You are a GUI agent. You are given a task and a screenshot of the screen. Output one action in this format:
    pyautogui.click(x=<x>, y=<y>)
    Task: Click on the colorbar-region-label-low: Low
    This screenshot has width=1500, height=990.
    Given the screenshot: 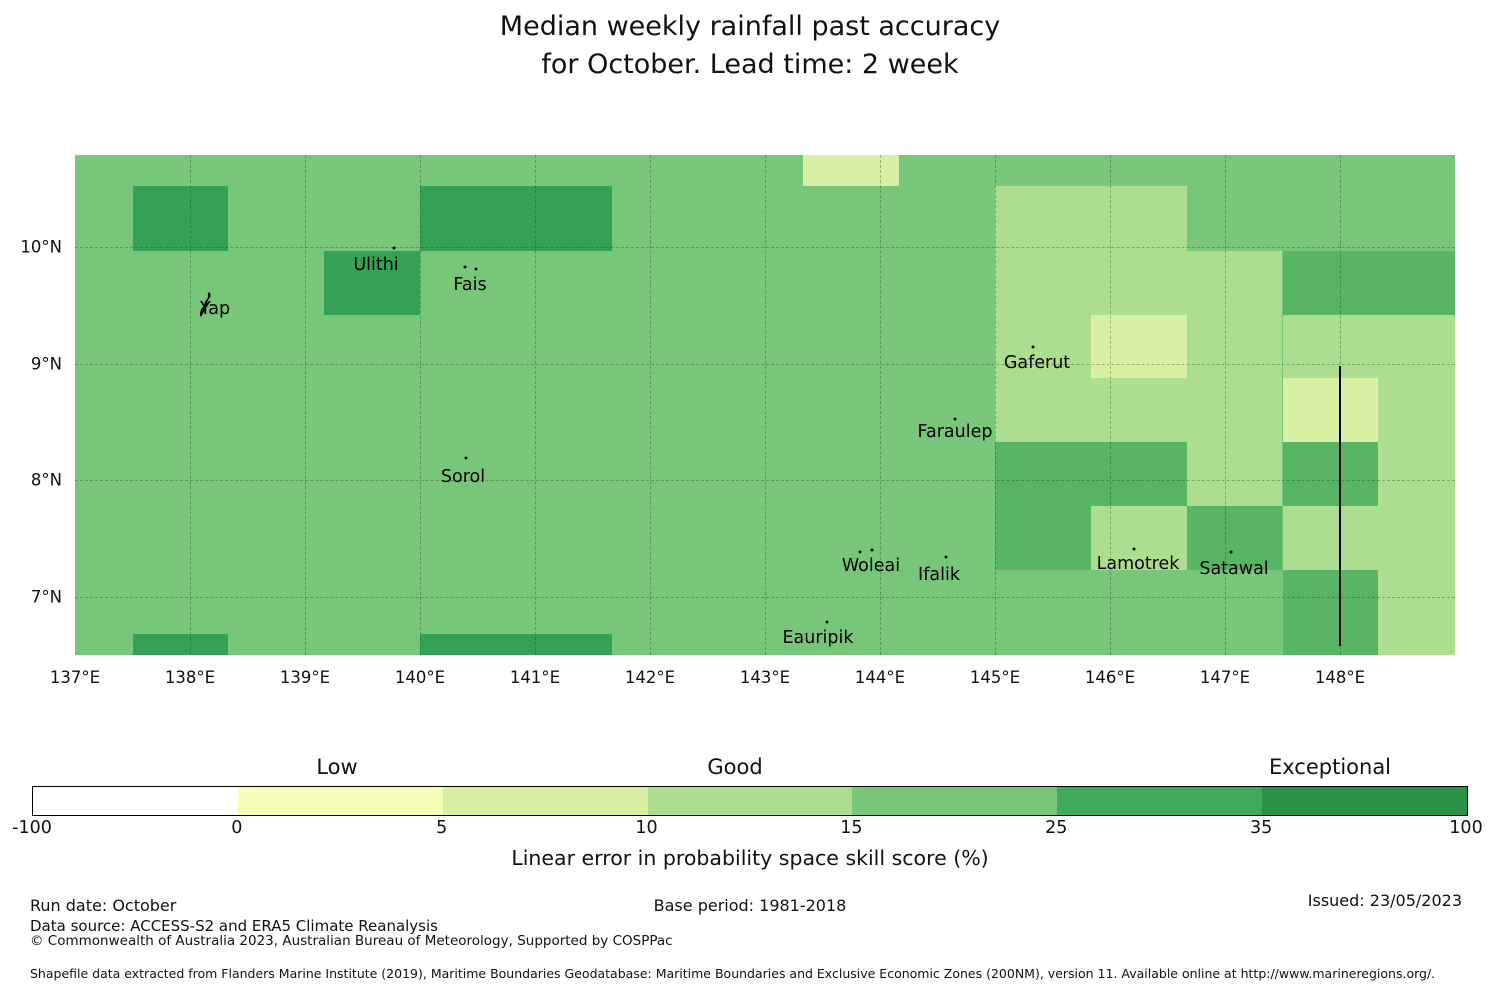 What is the action you would take?
    pyautogui.click(x=337, y=767)
    